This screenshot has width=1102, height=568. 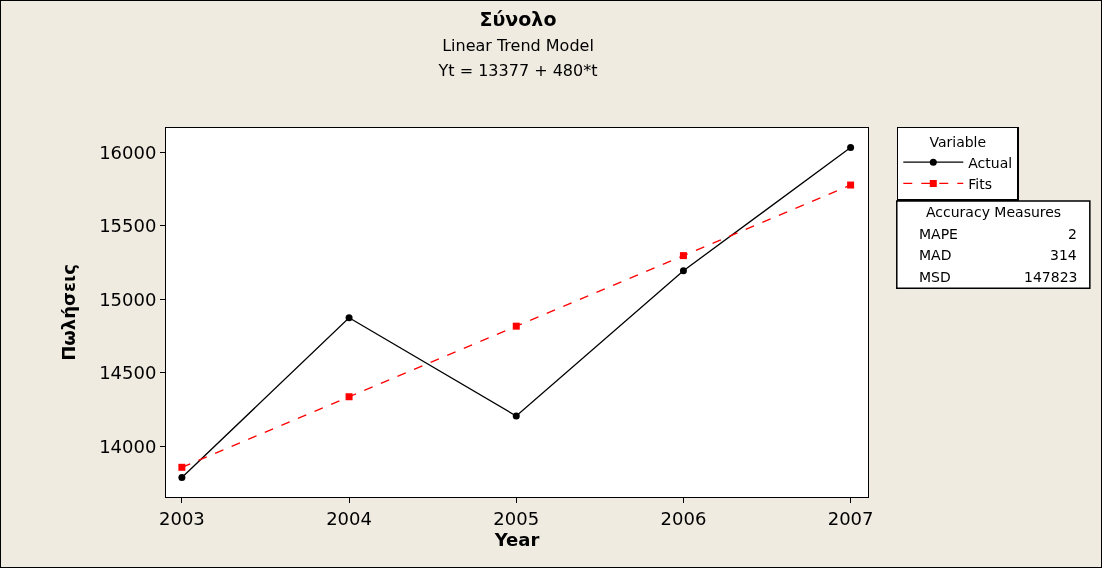 I want to click on text: Accuracy Measures, so click(x=994, y=212).